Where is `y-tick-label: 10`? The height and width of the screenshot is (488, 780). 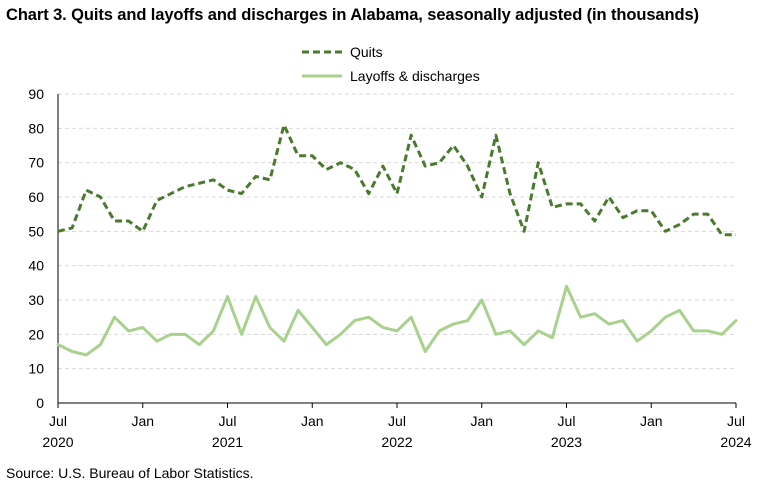
y-tick-label: 10 is located at coordinates (36, 369).